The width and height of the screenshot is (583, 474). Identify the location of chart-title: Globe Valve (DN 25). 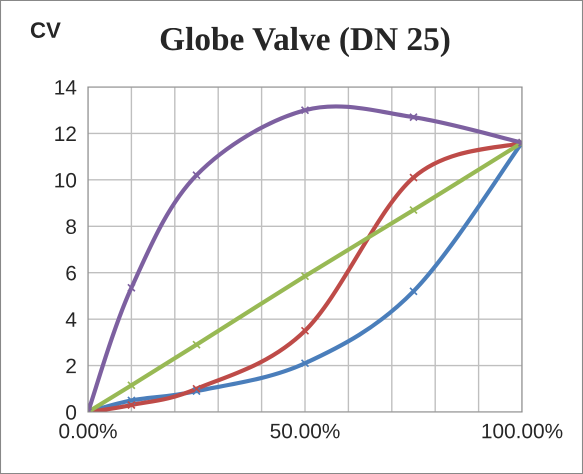
(305, 42).